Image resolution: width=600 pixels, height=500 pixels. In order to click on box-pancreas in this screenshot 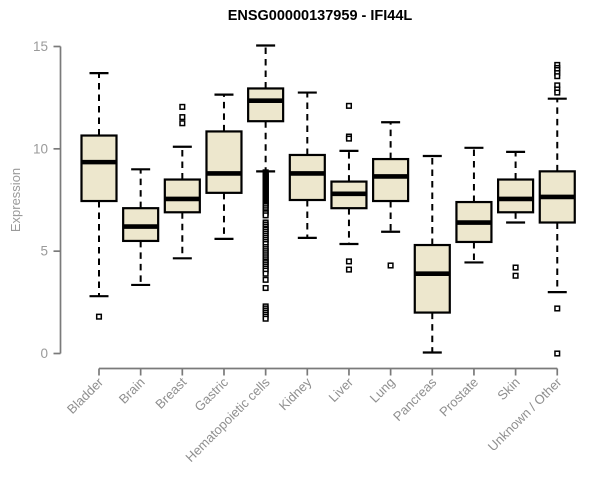, I will do `click(432, 254)`.